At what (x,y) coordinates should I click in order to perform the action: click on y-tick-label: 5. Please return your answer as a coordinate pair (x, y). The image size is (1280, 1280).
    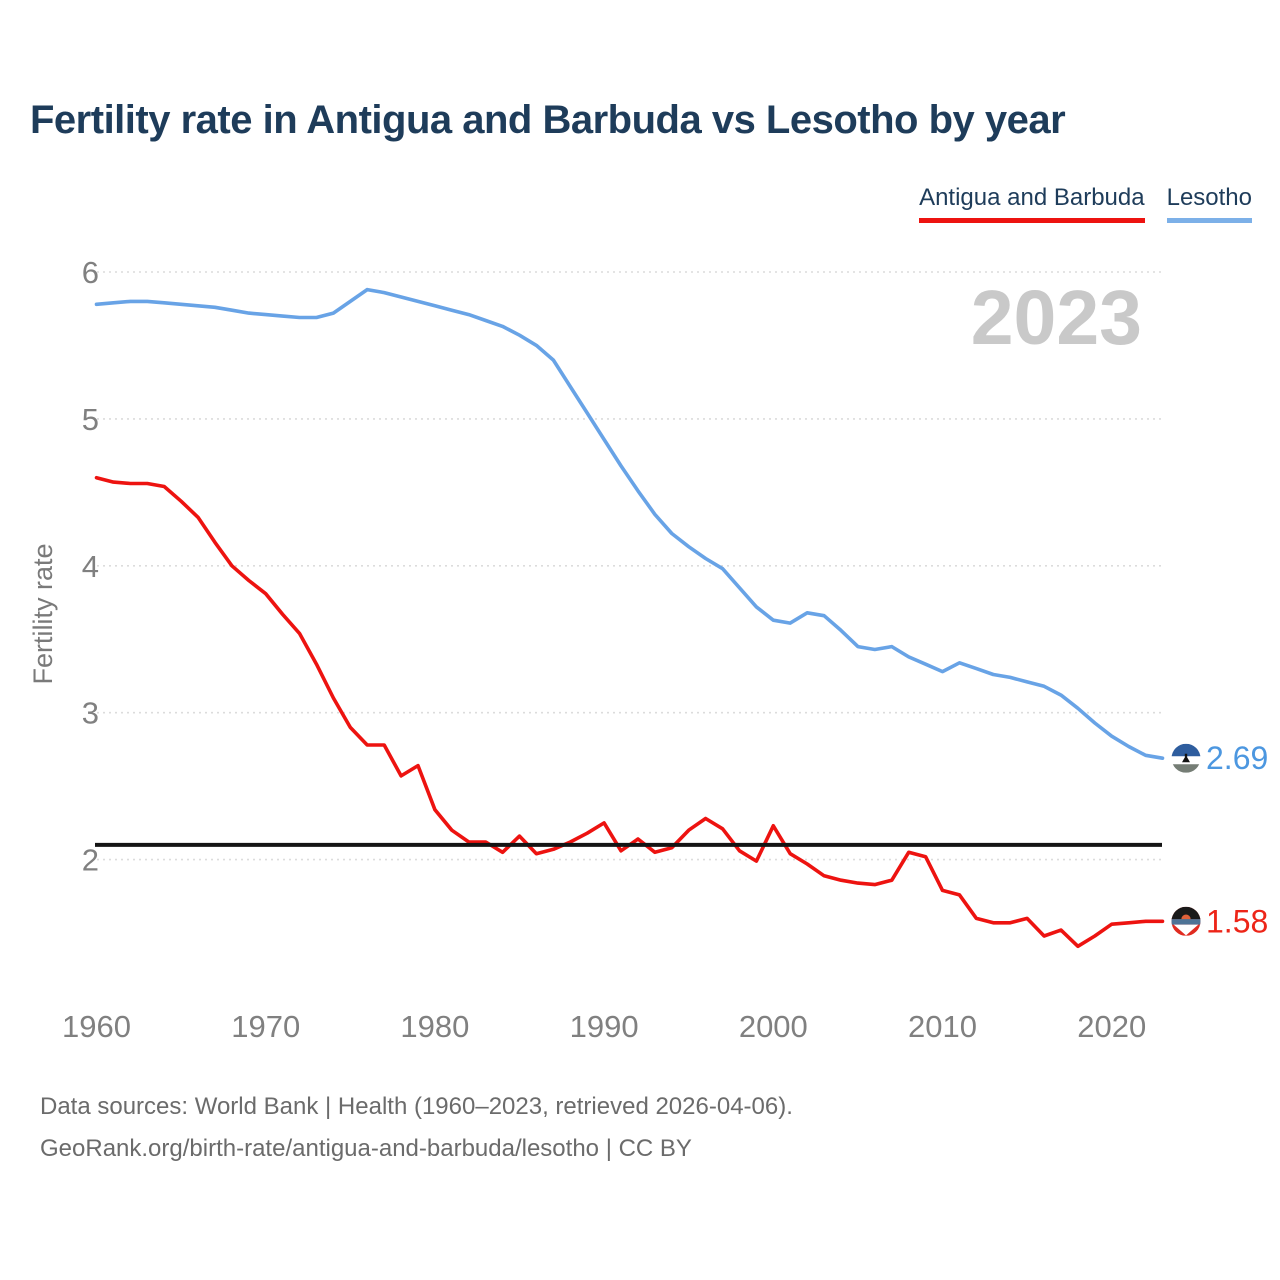
    Looking at the image, I should click on (90, 419).